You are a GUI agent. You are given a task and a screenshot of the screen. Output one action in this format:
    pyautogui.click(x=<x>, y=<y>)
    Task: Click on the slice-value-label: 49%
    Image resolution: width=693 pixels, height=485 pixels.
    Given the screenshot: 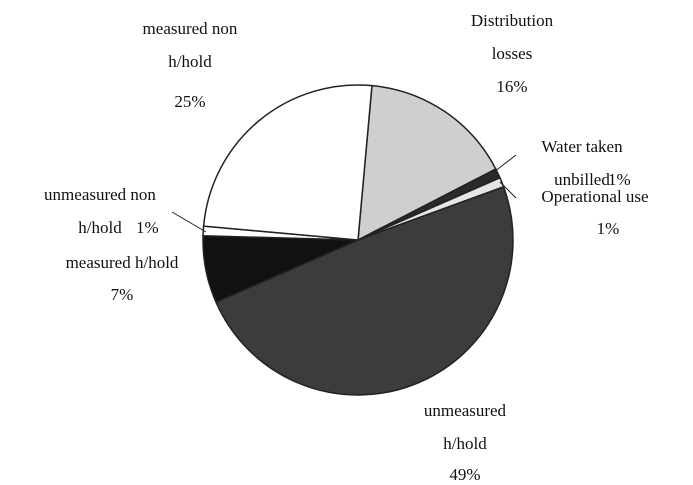 What is the action you would take?
    pyautogui.click(x=464, y=474)
    